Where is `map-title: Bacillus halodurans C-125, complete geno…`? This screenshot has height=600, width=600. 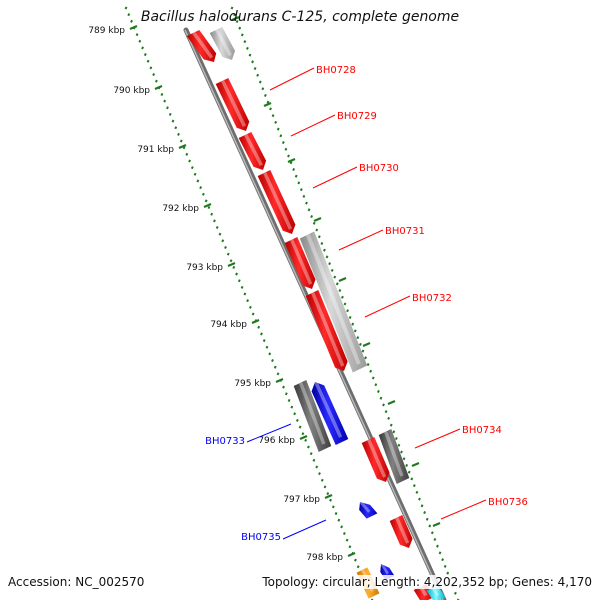
map-title: Bacillus halodurans C-125, complete geno… is located at coordinates (300, 17).